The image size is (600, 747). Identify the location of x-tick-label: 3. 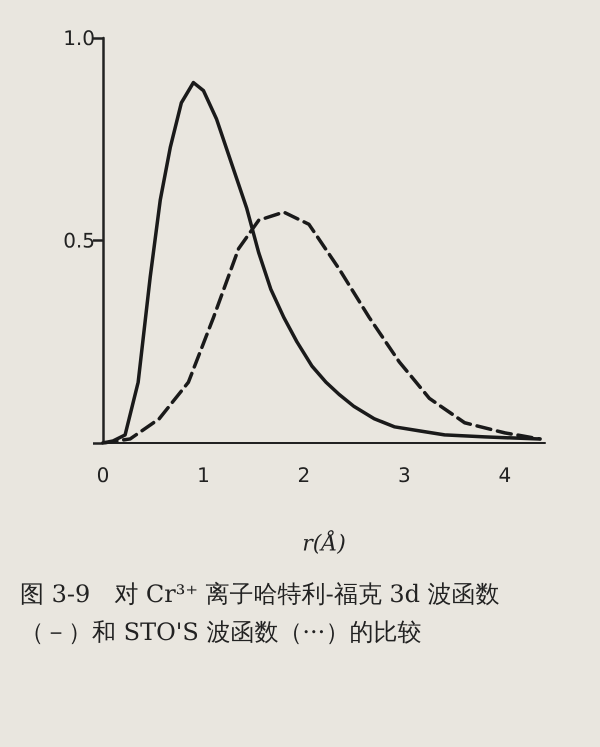
(404, 475).